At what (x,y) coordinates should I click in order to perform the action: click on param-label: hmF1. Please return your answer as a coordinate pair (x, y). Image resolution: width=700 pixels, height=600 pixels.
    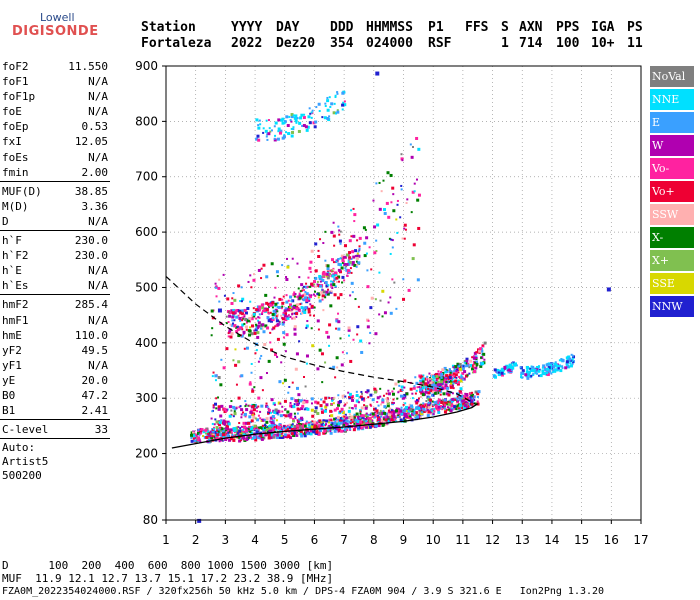
    Looking at the image, I should click on (15, 320).